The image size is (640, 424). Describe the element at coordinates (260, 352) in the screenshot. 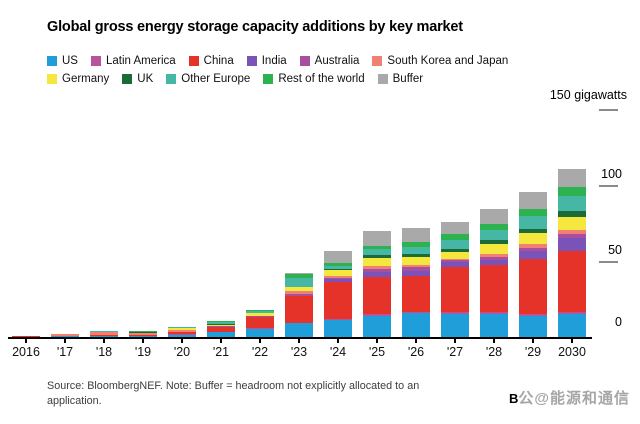

I see `x-label-2022: '22` at that location.